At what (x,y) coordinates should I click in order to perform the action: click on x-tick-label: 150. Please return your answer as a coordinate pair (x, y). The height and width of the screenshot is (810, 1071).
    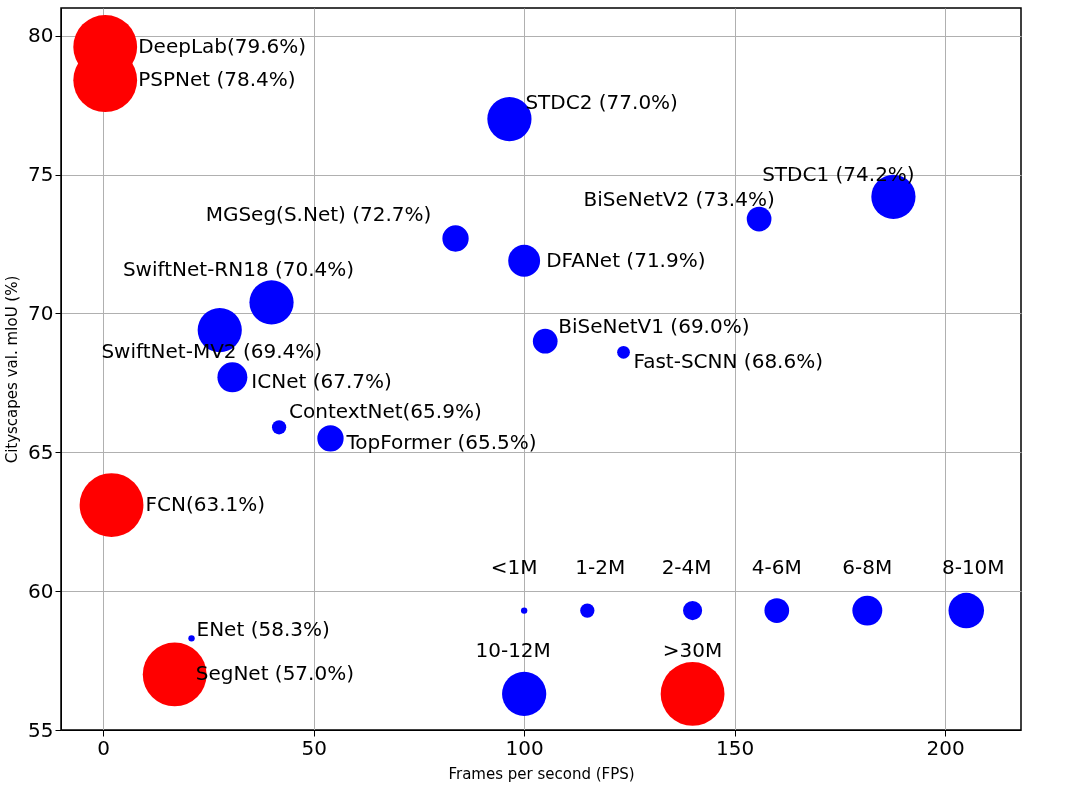
    Looking at the image, I should click on (735, 747).